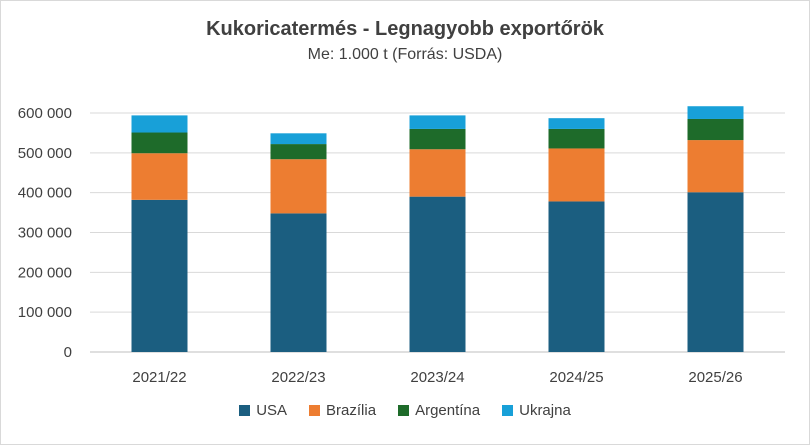 The width and height of the screenshot is (810, 445). Describe the element at coordinates (545, 410) in the screenshot. I see `legend-label: Ukrajna` at that location.